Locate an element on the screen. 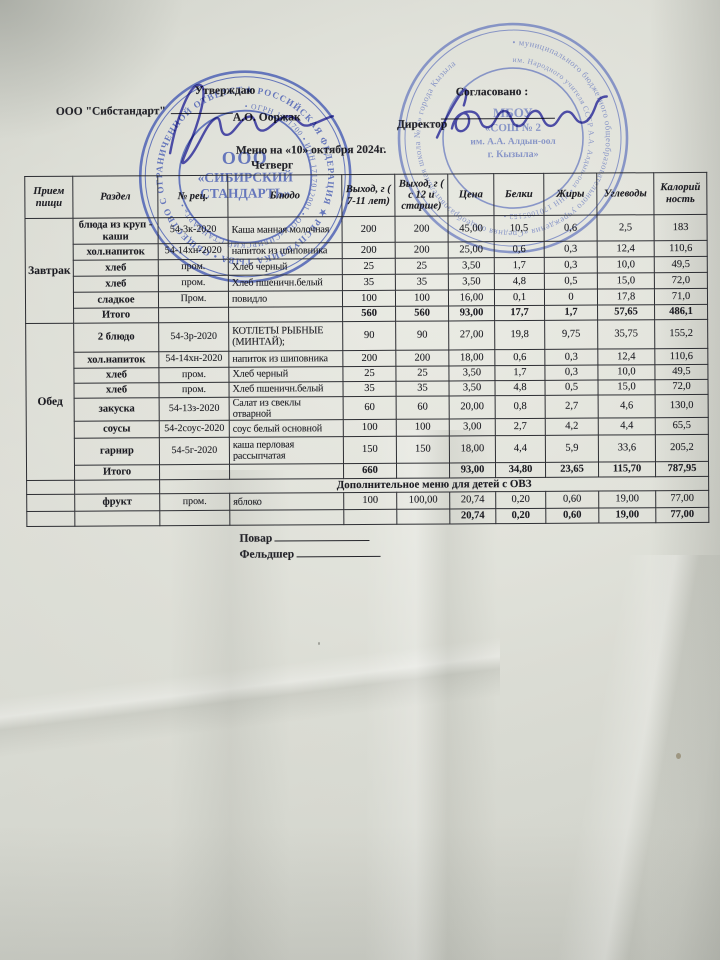  table-cell: 49,5 is located at coordinates (681, 372).